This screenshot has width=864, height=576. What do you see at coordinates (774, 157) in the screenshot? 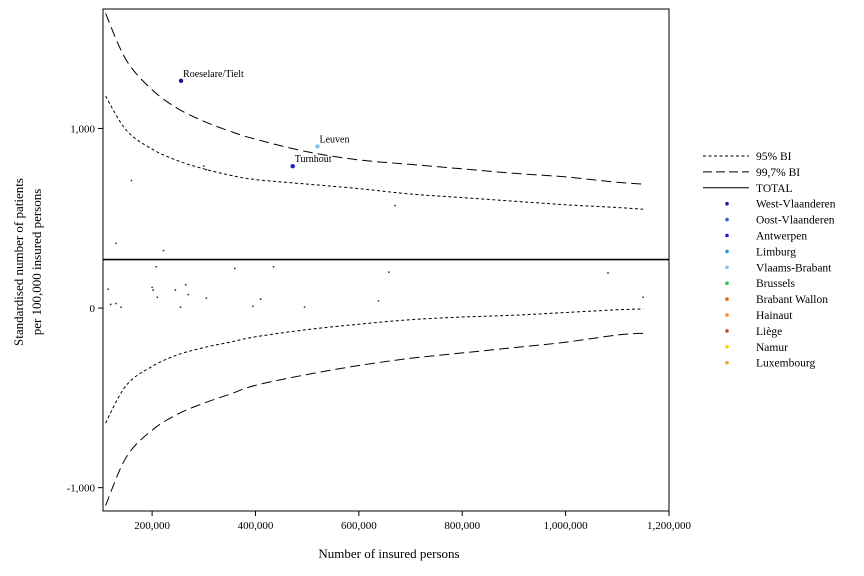
I see `legend-label: 95% BI` at bounding box center [774, 157].